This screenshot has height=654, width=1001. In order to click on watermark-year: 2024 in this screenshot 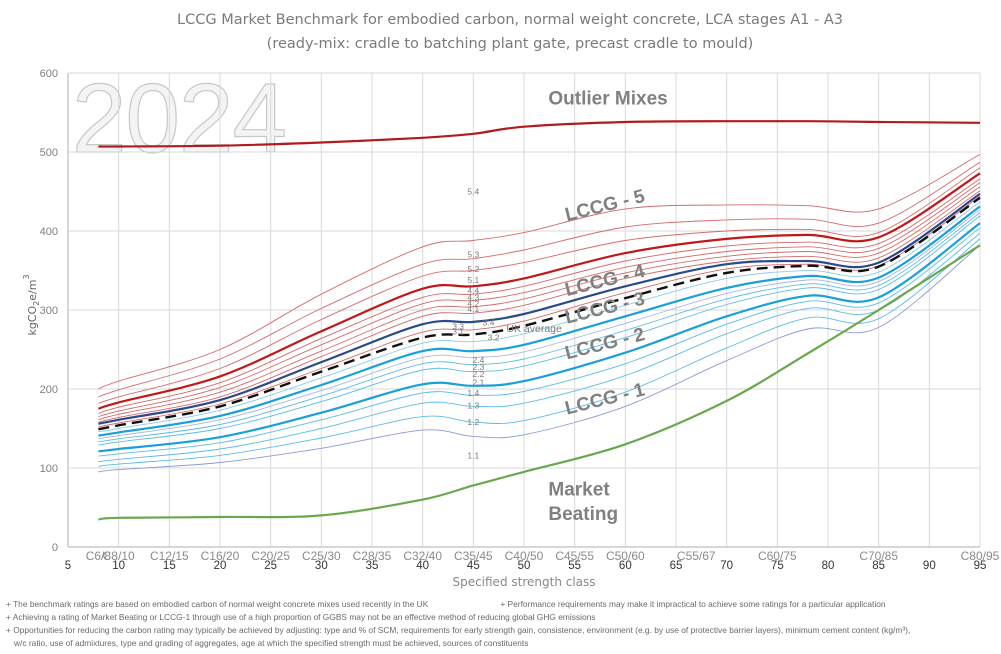, I will do `click(179, 118)`.